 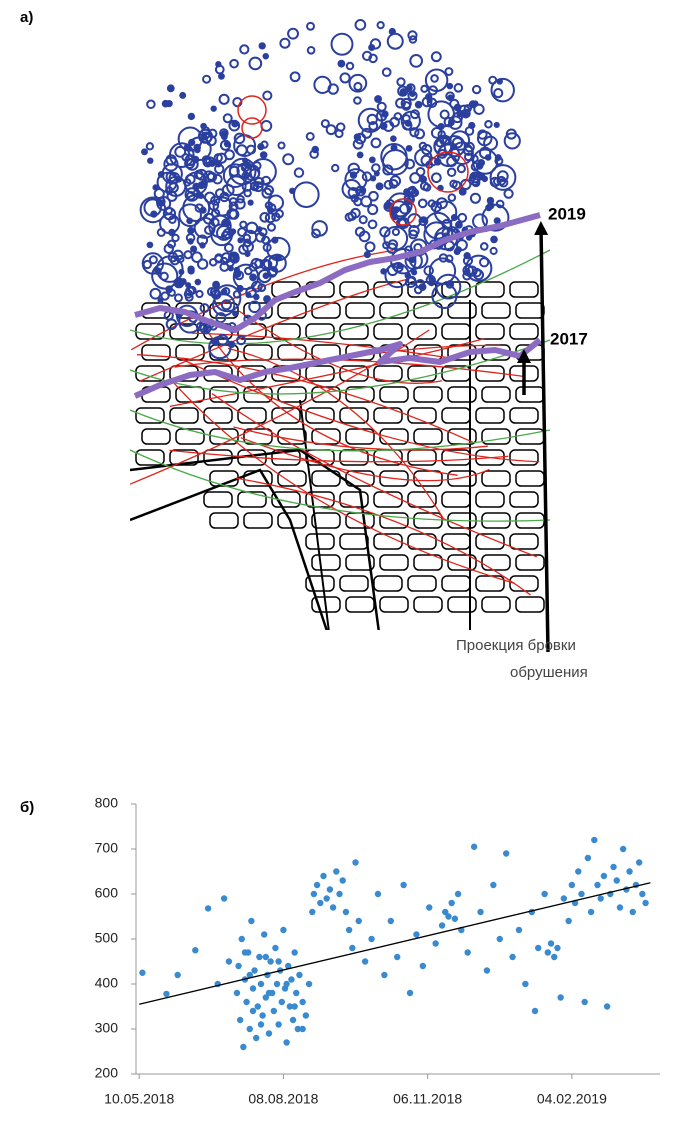 What do you see at coordinates (340, 297) in the screenshot?
I see `green-line` at bounding box center [340, 297].